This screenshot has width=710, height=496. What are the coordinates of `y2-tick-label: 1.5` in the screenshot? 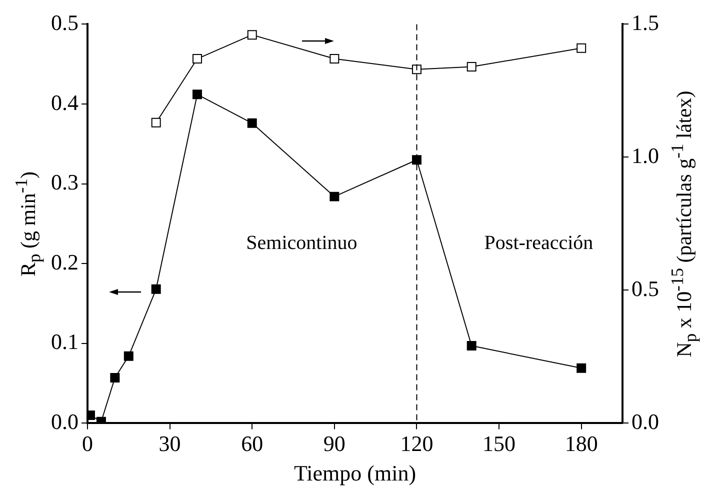 It's located at (645, 22).